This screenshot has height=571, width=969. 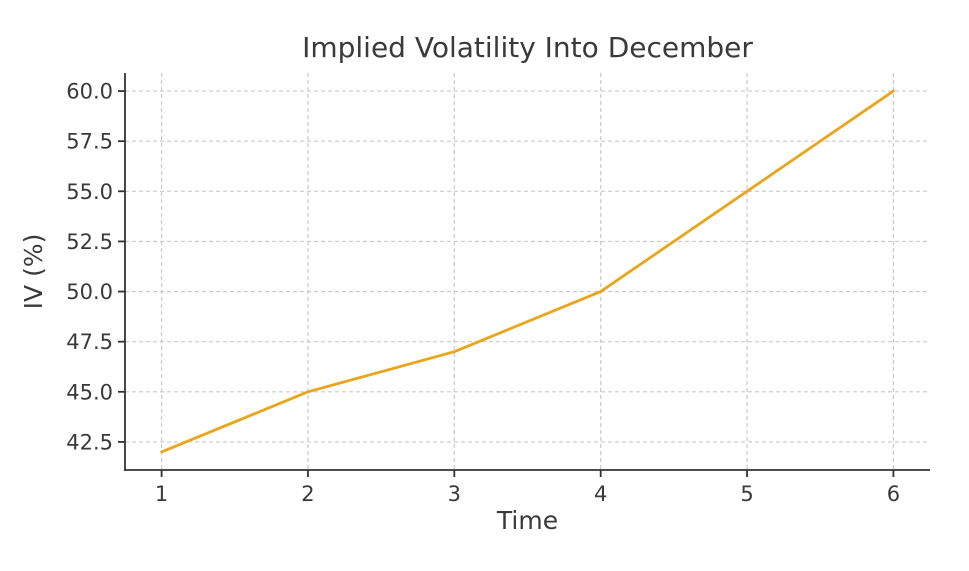 I want to click on x-tick-label: 2, so click(x=307, y=494).